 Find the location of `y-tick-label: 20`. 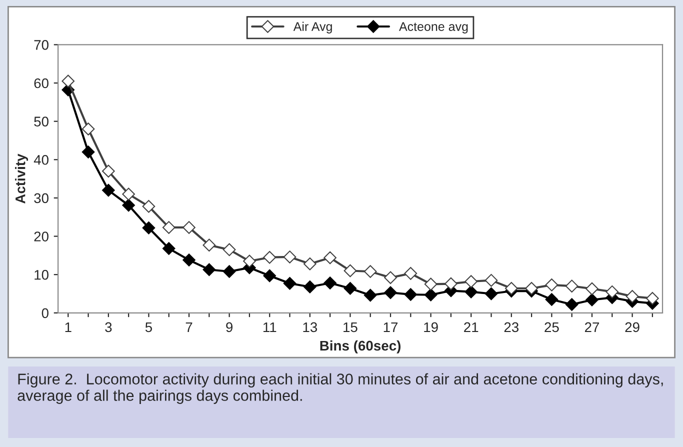

y-tick-label: 20 is located at coordinates (41, 237).